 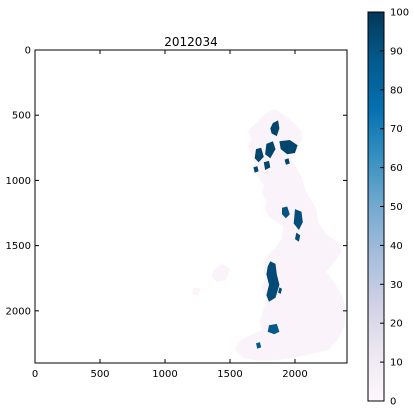 I want to click on x-tick-label: 0, so click(x=35, y=374).